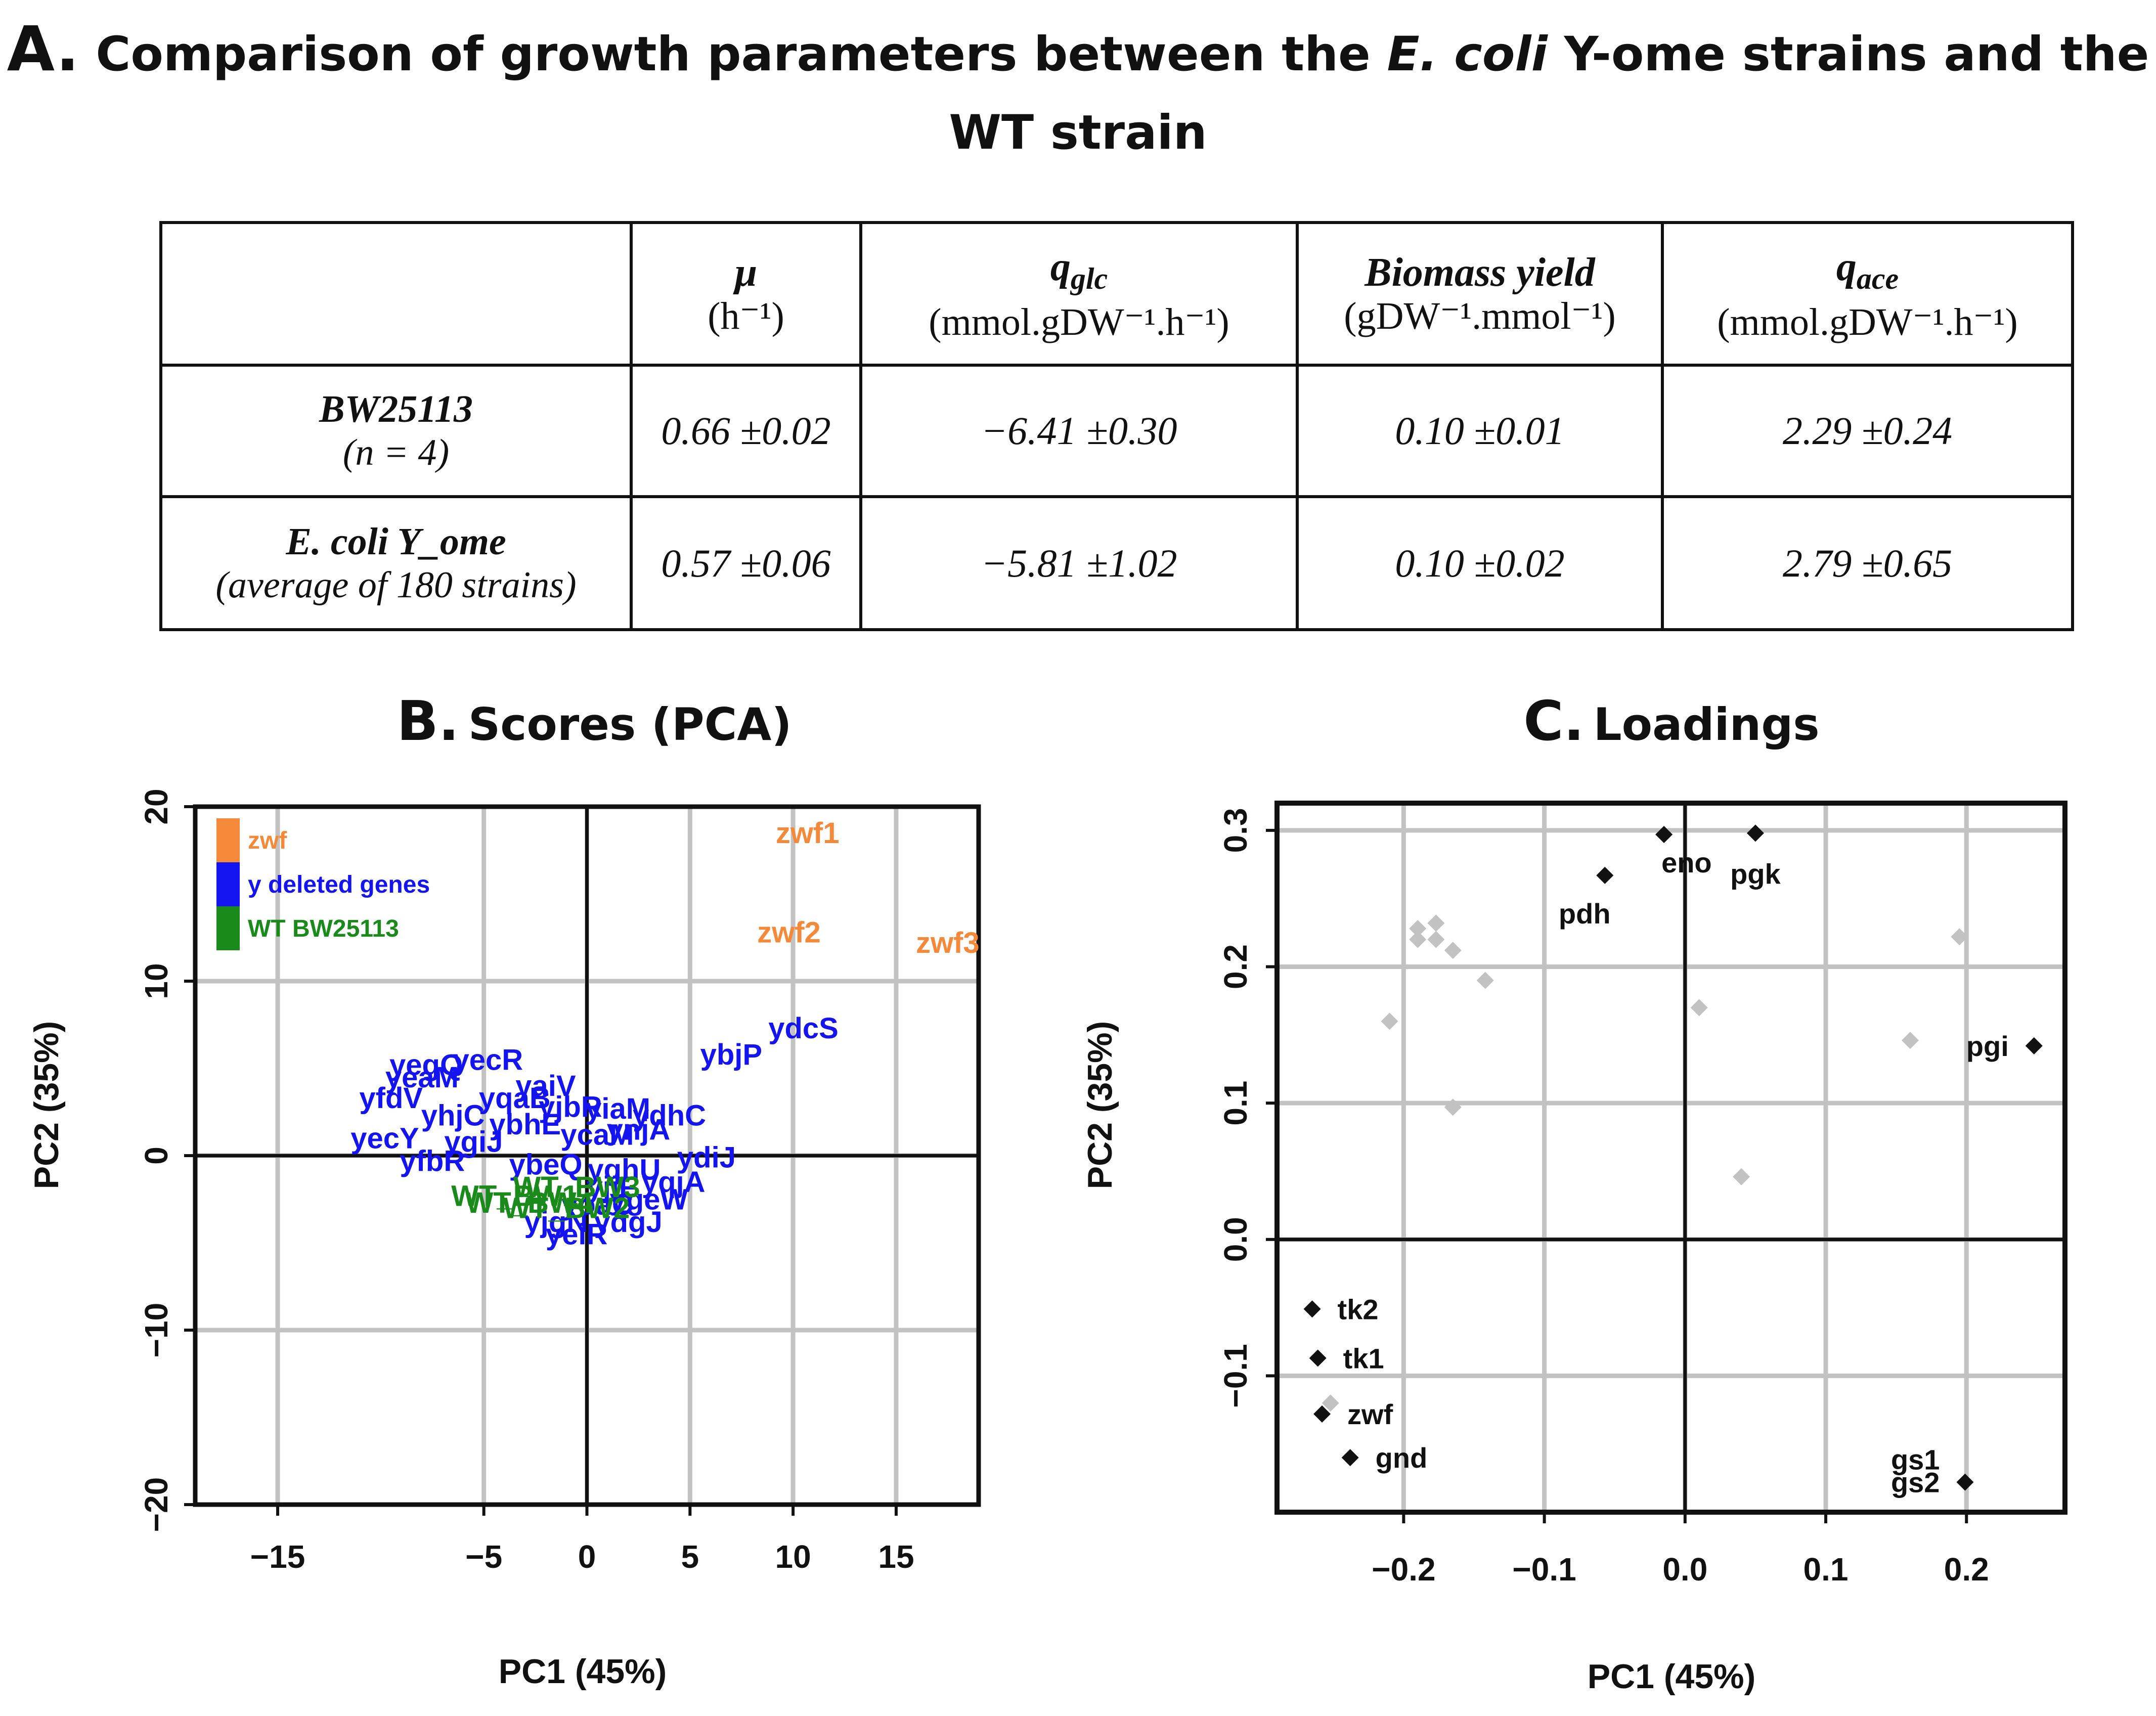 The image size is (2156, 1716). Describe the element at coordinates (1468, 55) in the screenshot. I see `title-italic: E. coli` at that location.